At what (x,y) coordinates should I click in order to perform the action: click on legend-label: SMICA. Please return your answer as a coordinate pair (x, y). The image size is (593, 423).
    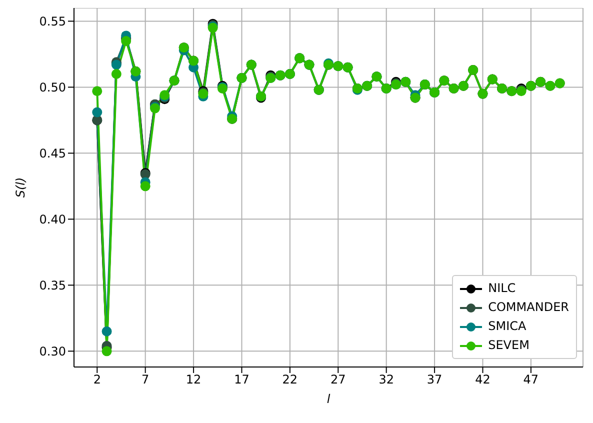
    Looking at the image, I should click on (507, 326).